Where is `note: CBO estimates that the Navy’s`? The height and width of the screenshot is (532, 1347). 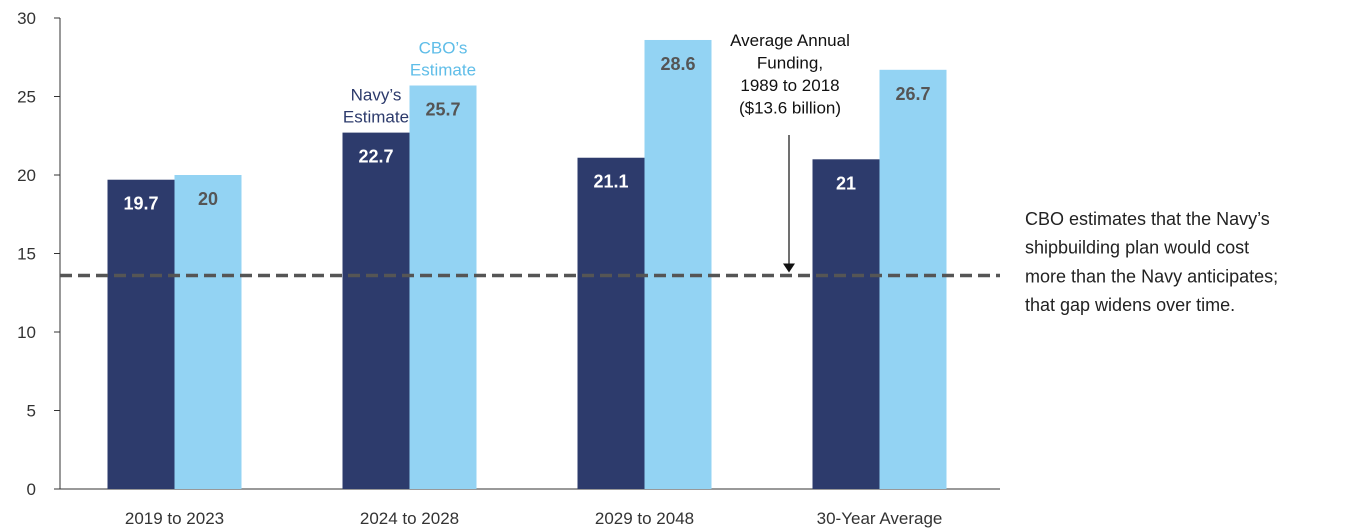 note: CBO estimates that the Navy’s is located at coordinates (1147, 219).